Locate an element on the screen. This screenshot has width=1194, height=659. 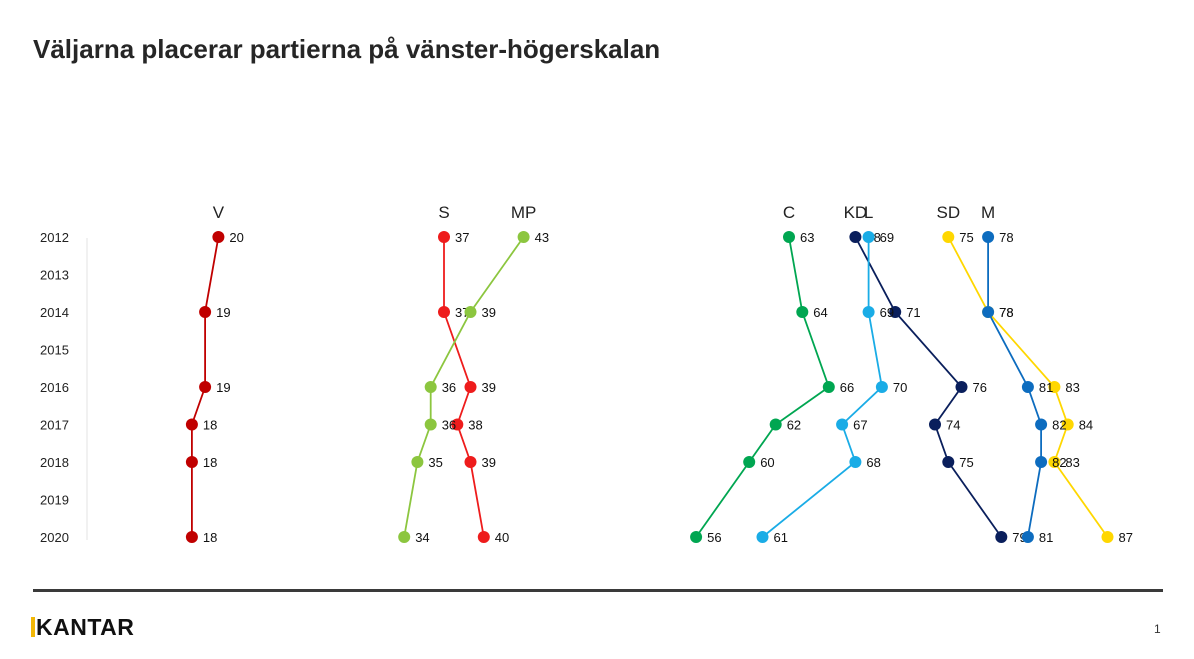
data-label-kd: 76 is located at coordinates (980, 387).